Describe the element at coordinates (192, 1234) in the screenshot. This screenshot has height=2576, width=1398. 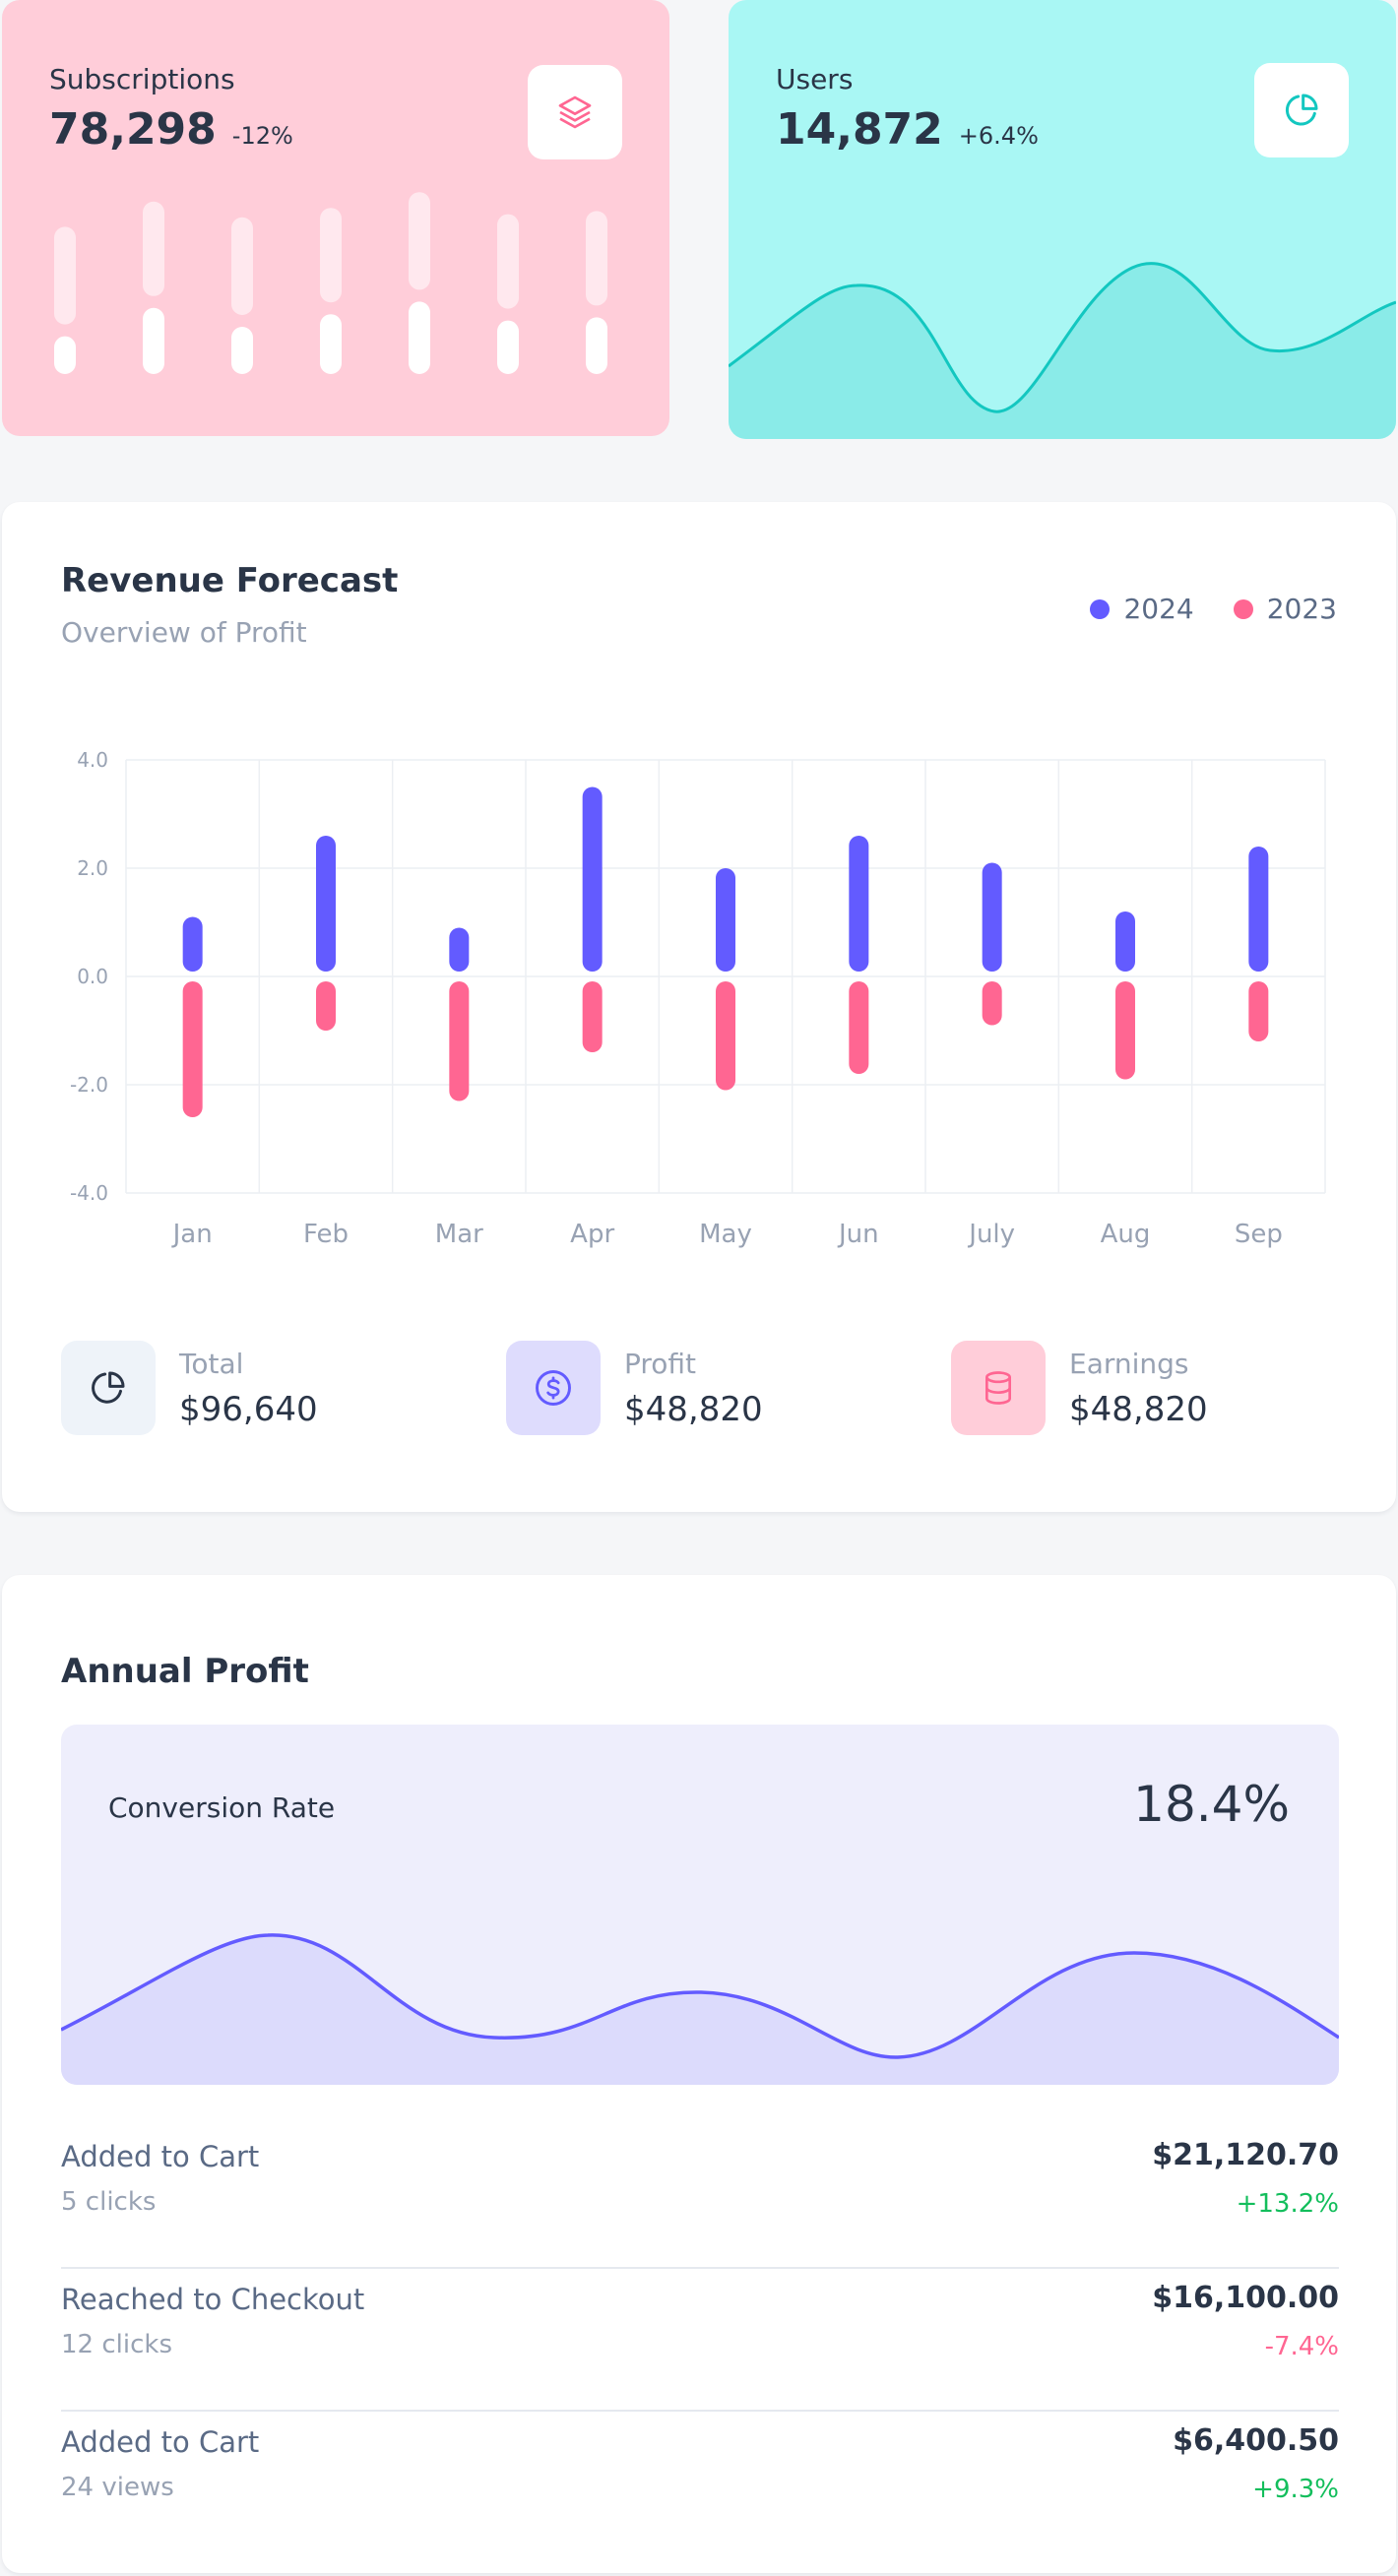
I see `x-tick-label: Jan` at that location.